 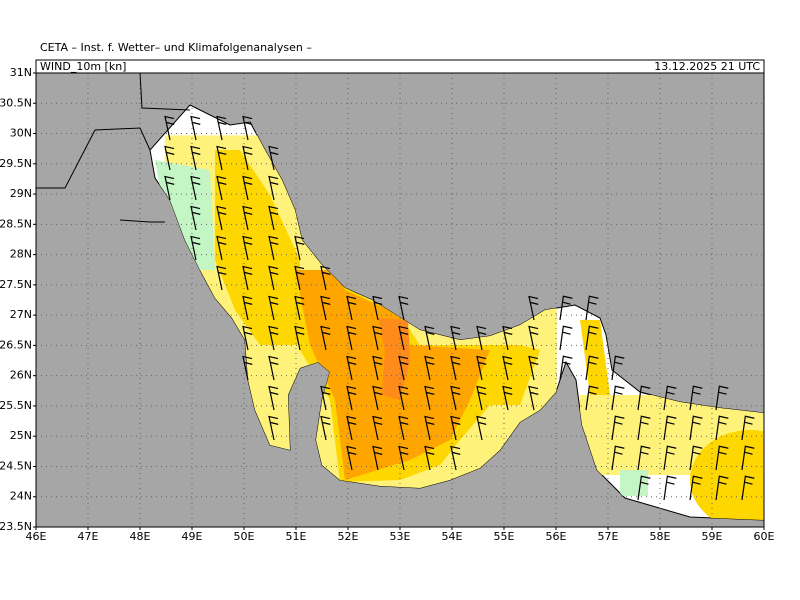 What do you see at coordinates (21, 133) in the screenshot?
I see `lat-label: 30N` at bounding box center [21, 133].